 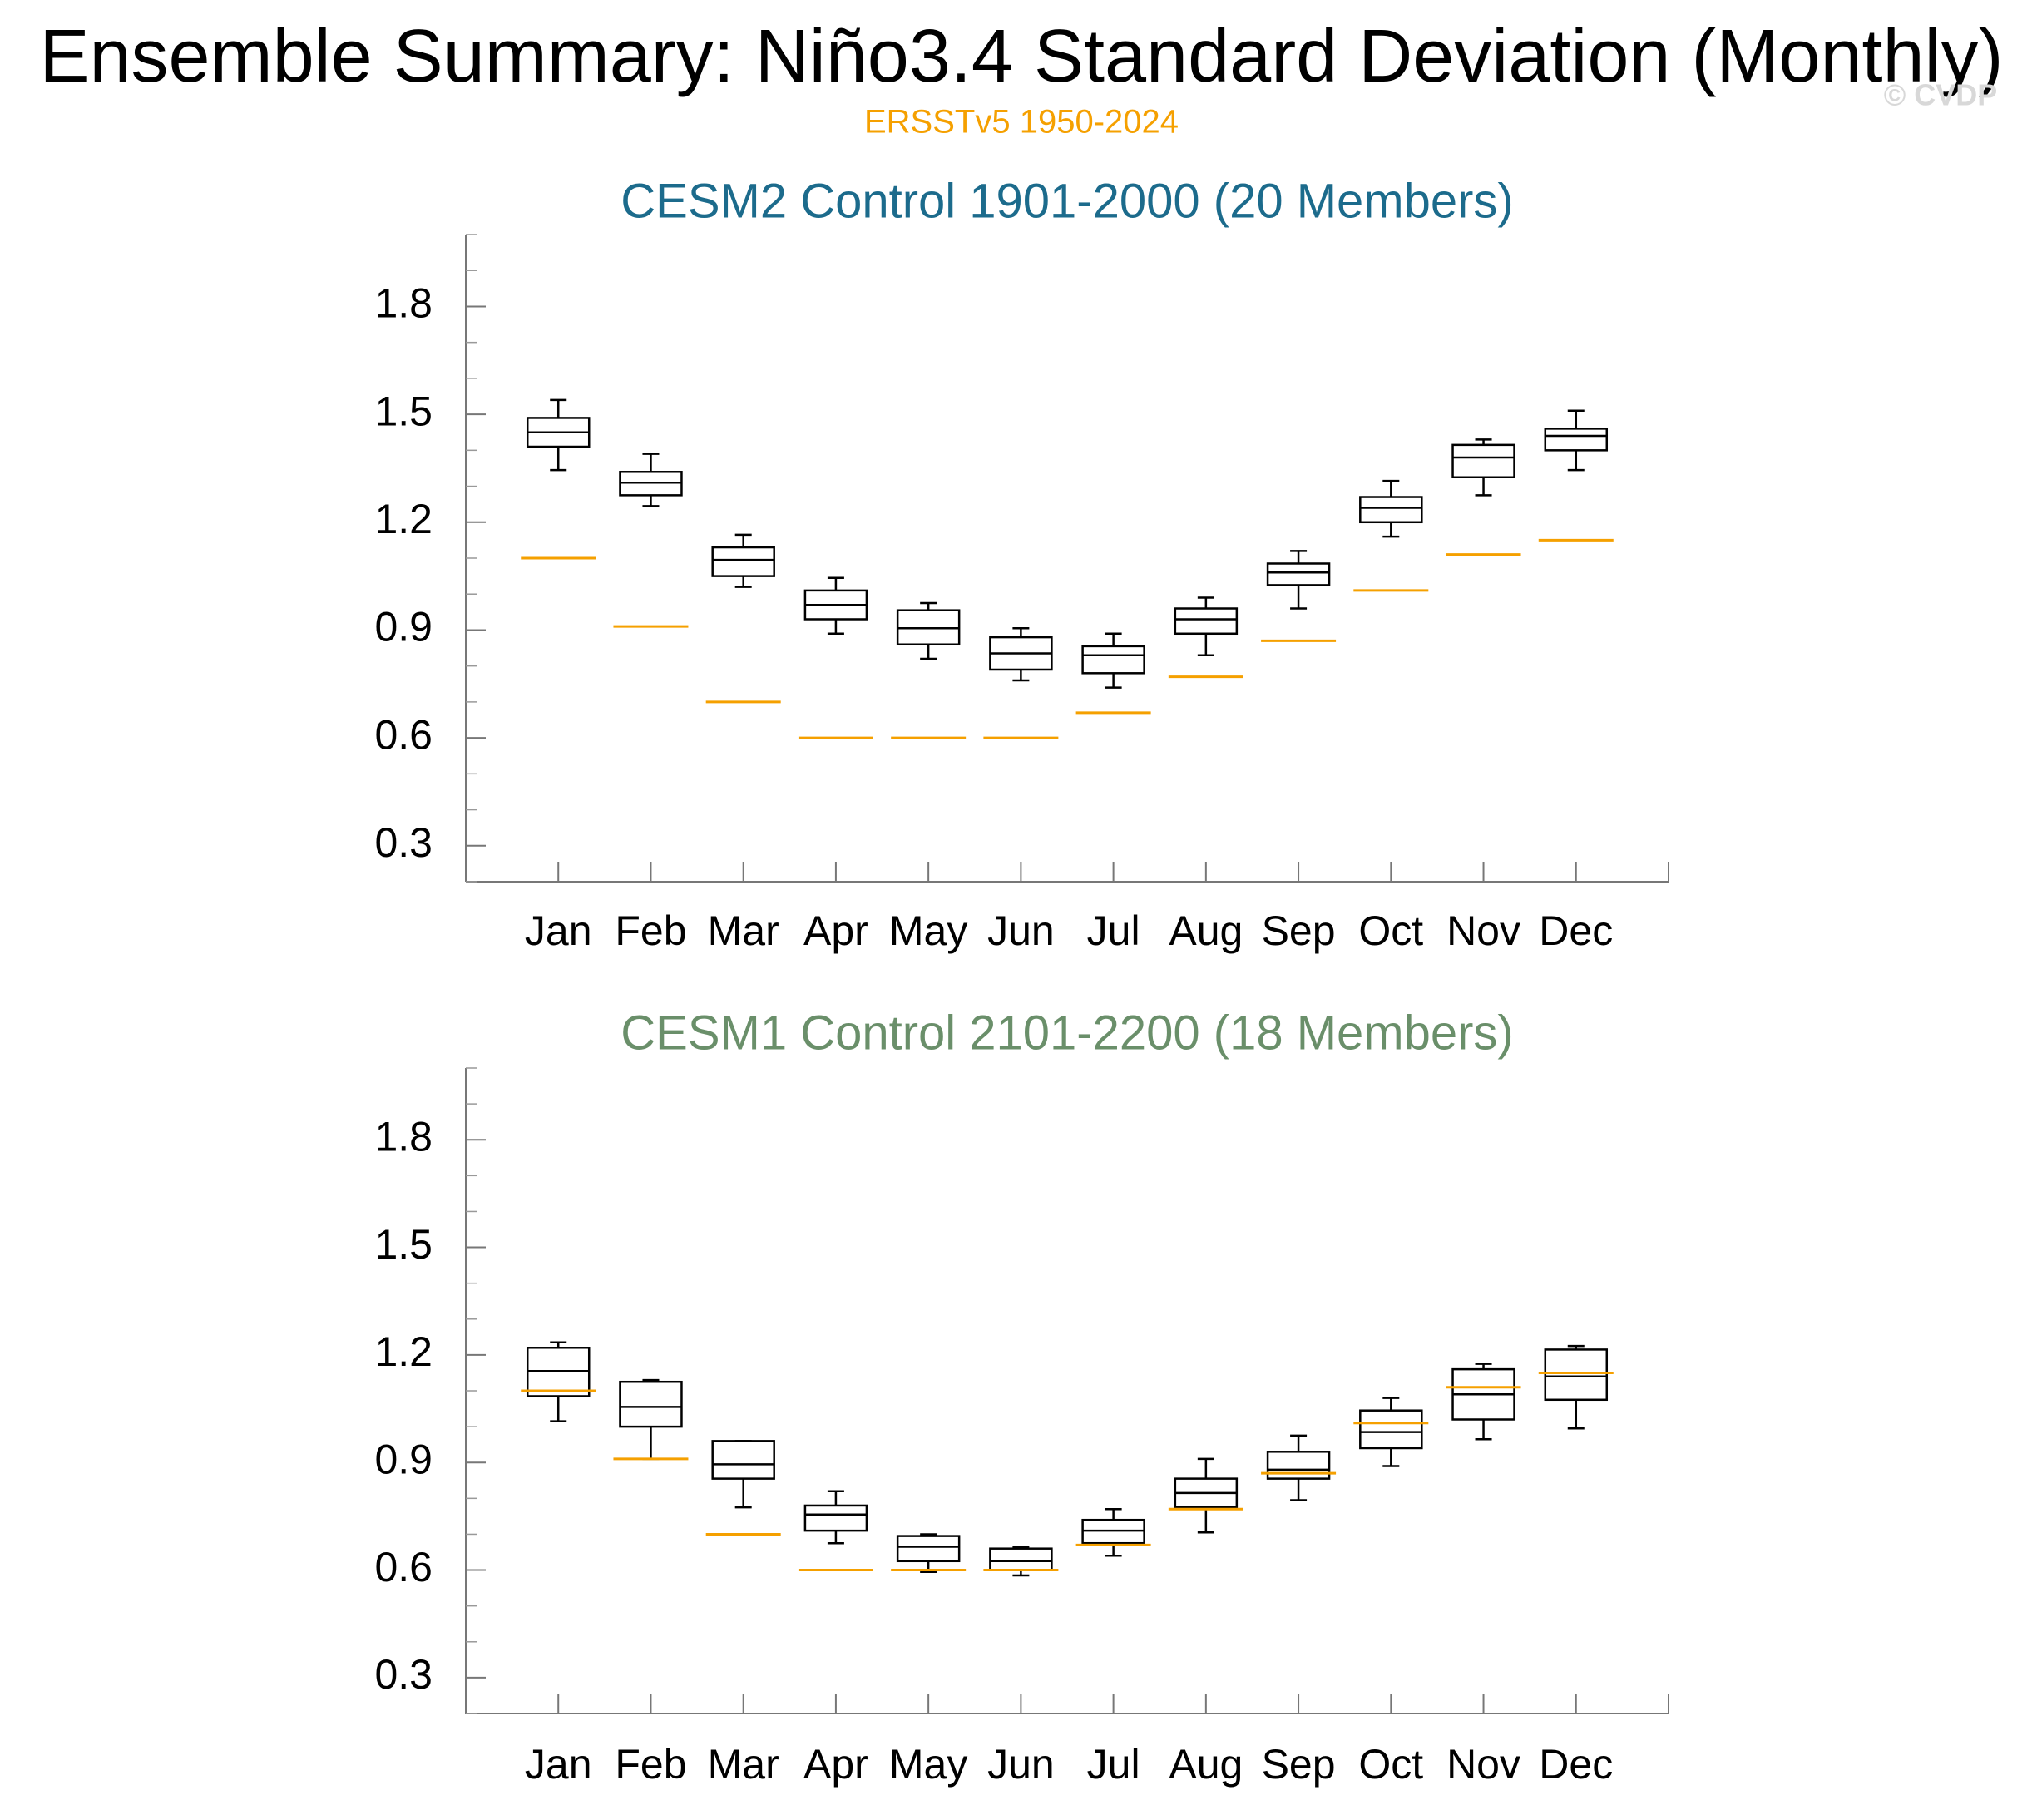 What do you see at coordinates (1067, 1033) in the screenshot?
I see `chart-title: CESM1 Control 2101-2200 (18 Members)` at bounding box center [1067, 1033].